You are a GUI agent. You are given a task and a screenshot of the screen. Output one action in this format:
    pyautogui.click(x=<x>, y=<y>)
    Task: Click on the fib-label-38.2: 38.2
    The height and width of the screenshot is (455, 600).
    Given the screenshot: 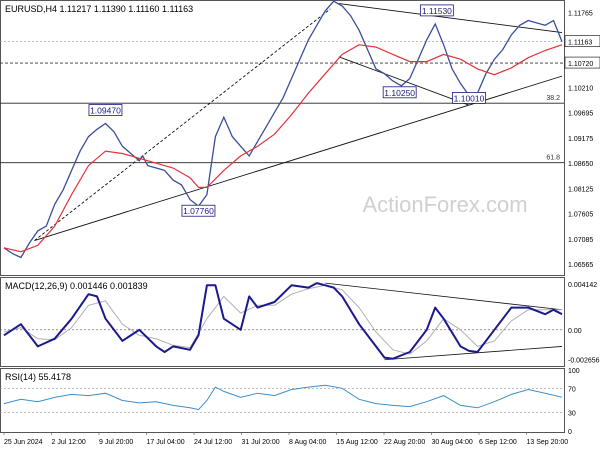 What is the action you would take?
    pyautogui.click(x=553, y=98)
    